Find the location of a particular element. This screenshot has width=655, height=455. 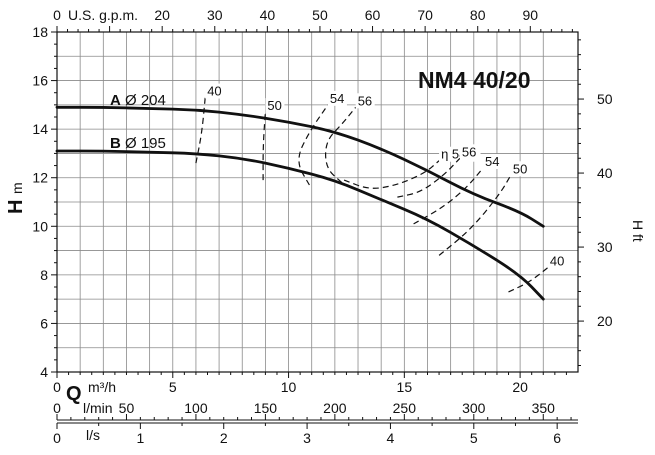

series-a-name: A is located at coordinates (115, 100).